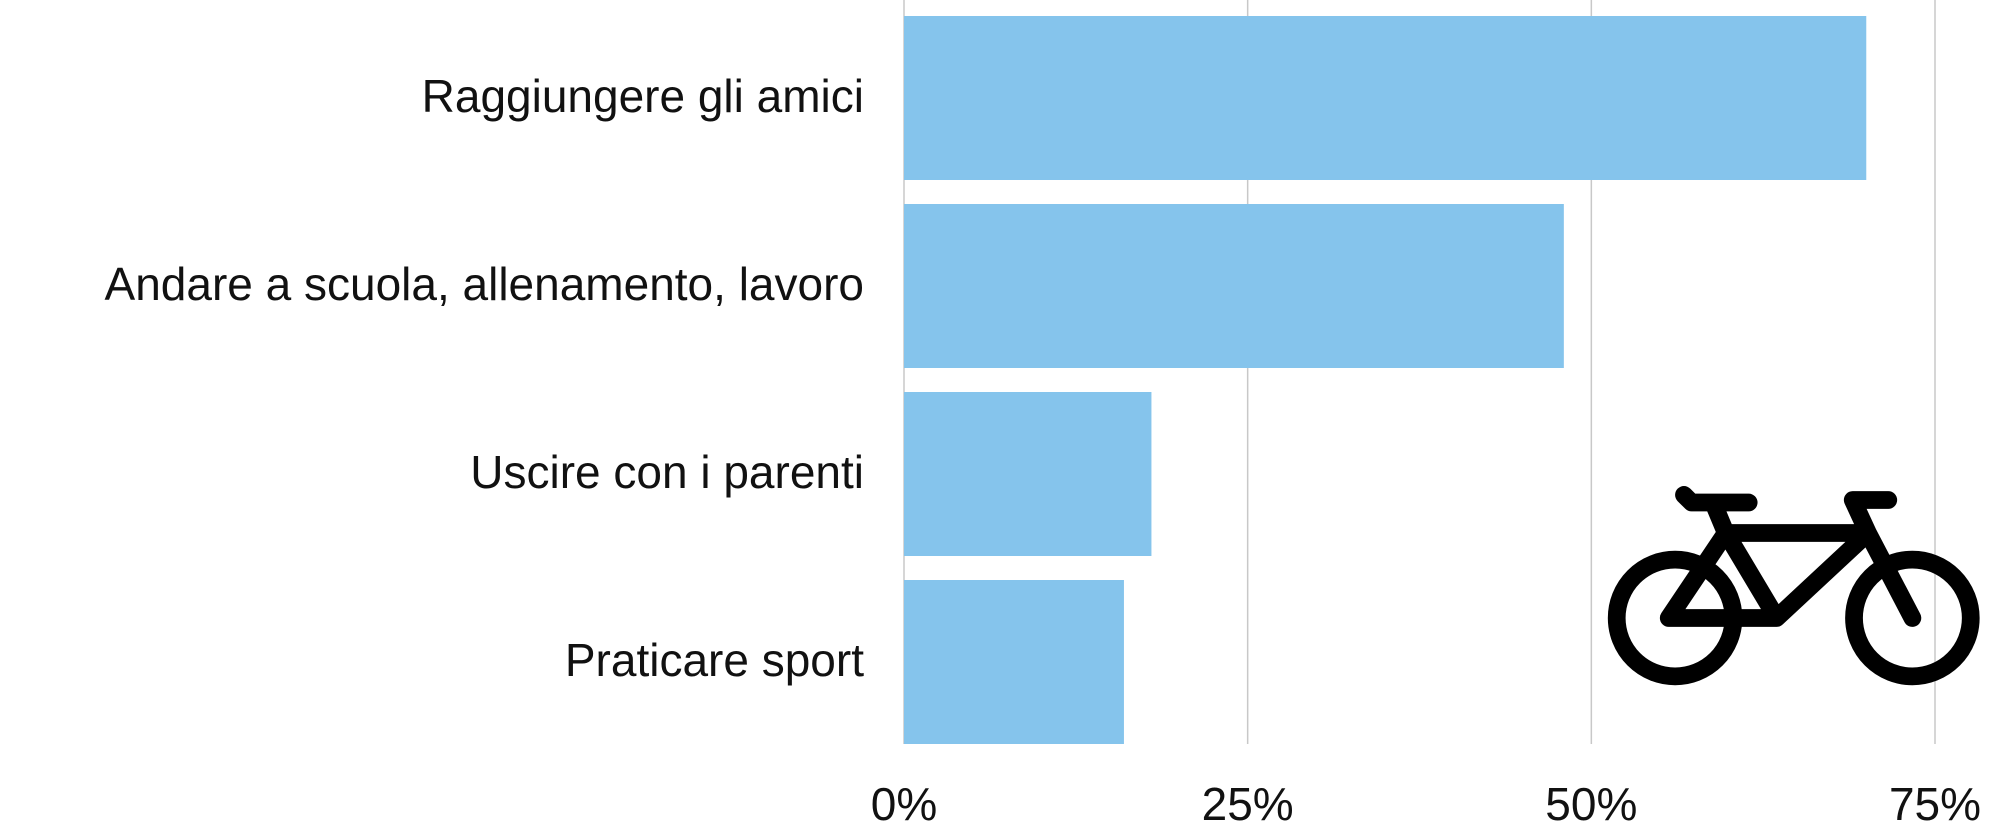 Image resolution: width=1990 pixels, height=832 pixels. What do you see at coordinates (714, 660) in the screenshot?
I see `category-label: Praticare sport` at bounding box center [714, 660].